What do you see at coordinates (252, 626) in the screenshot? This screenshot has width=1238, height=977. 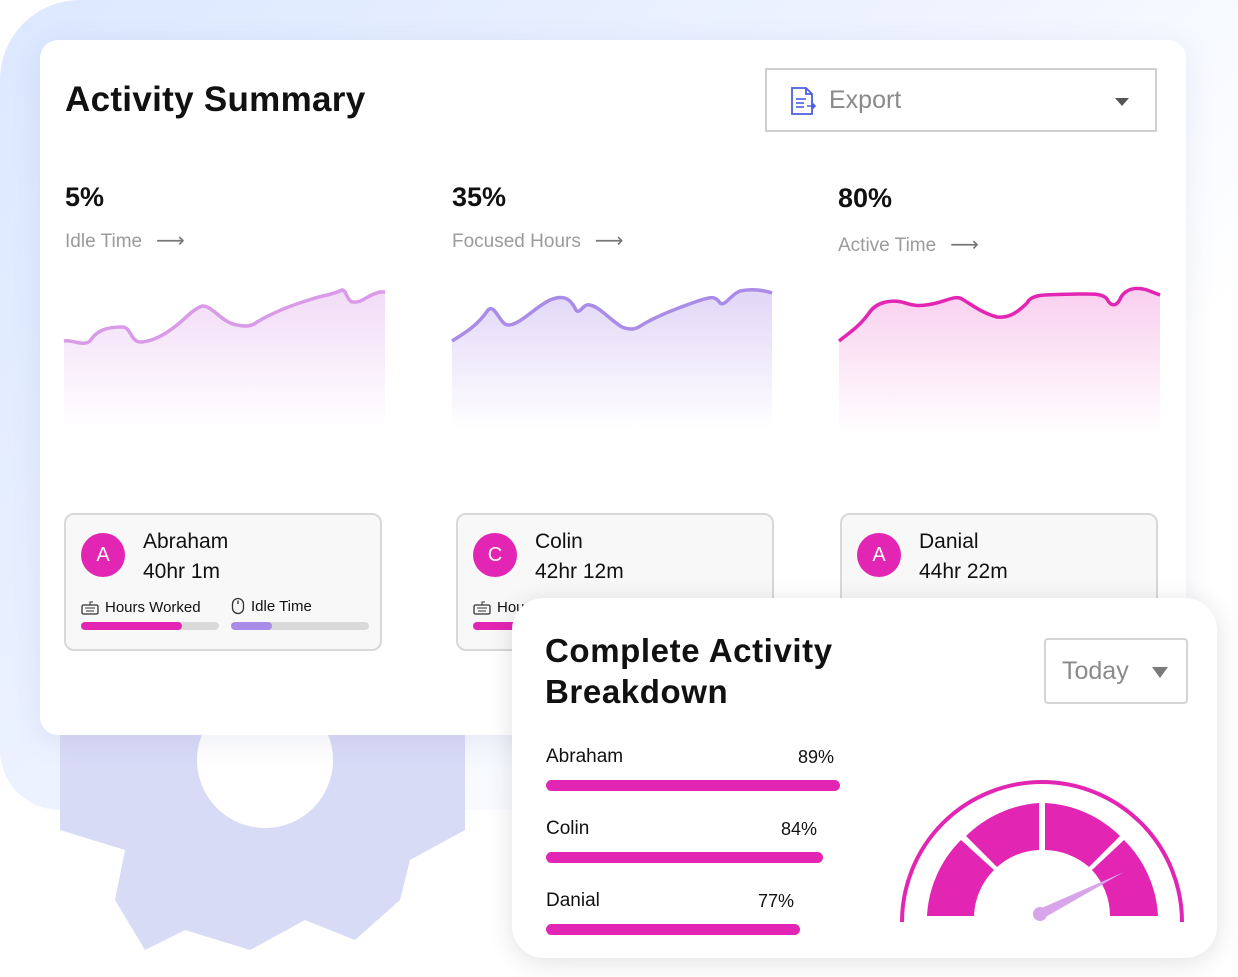 I see `idle-time-bar-fill` at bounding box center [252, 626].